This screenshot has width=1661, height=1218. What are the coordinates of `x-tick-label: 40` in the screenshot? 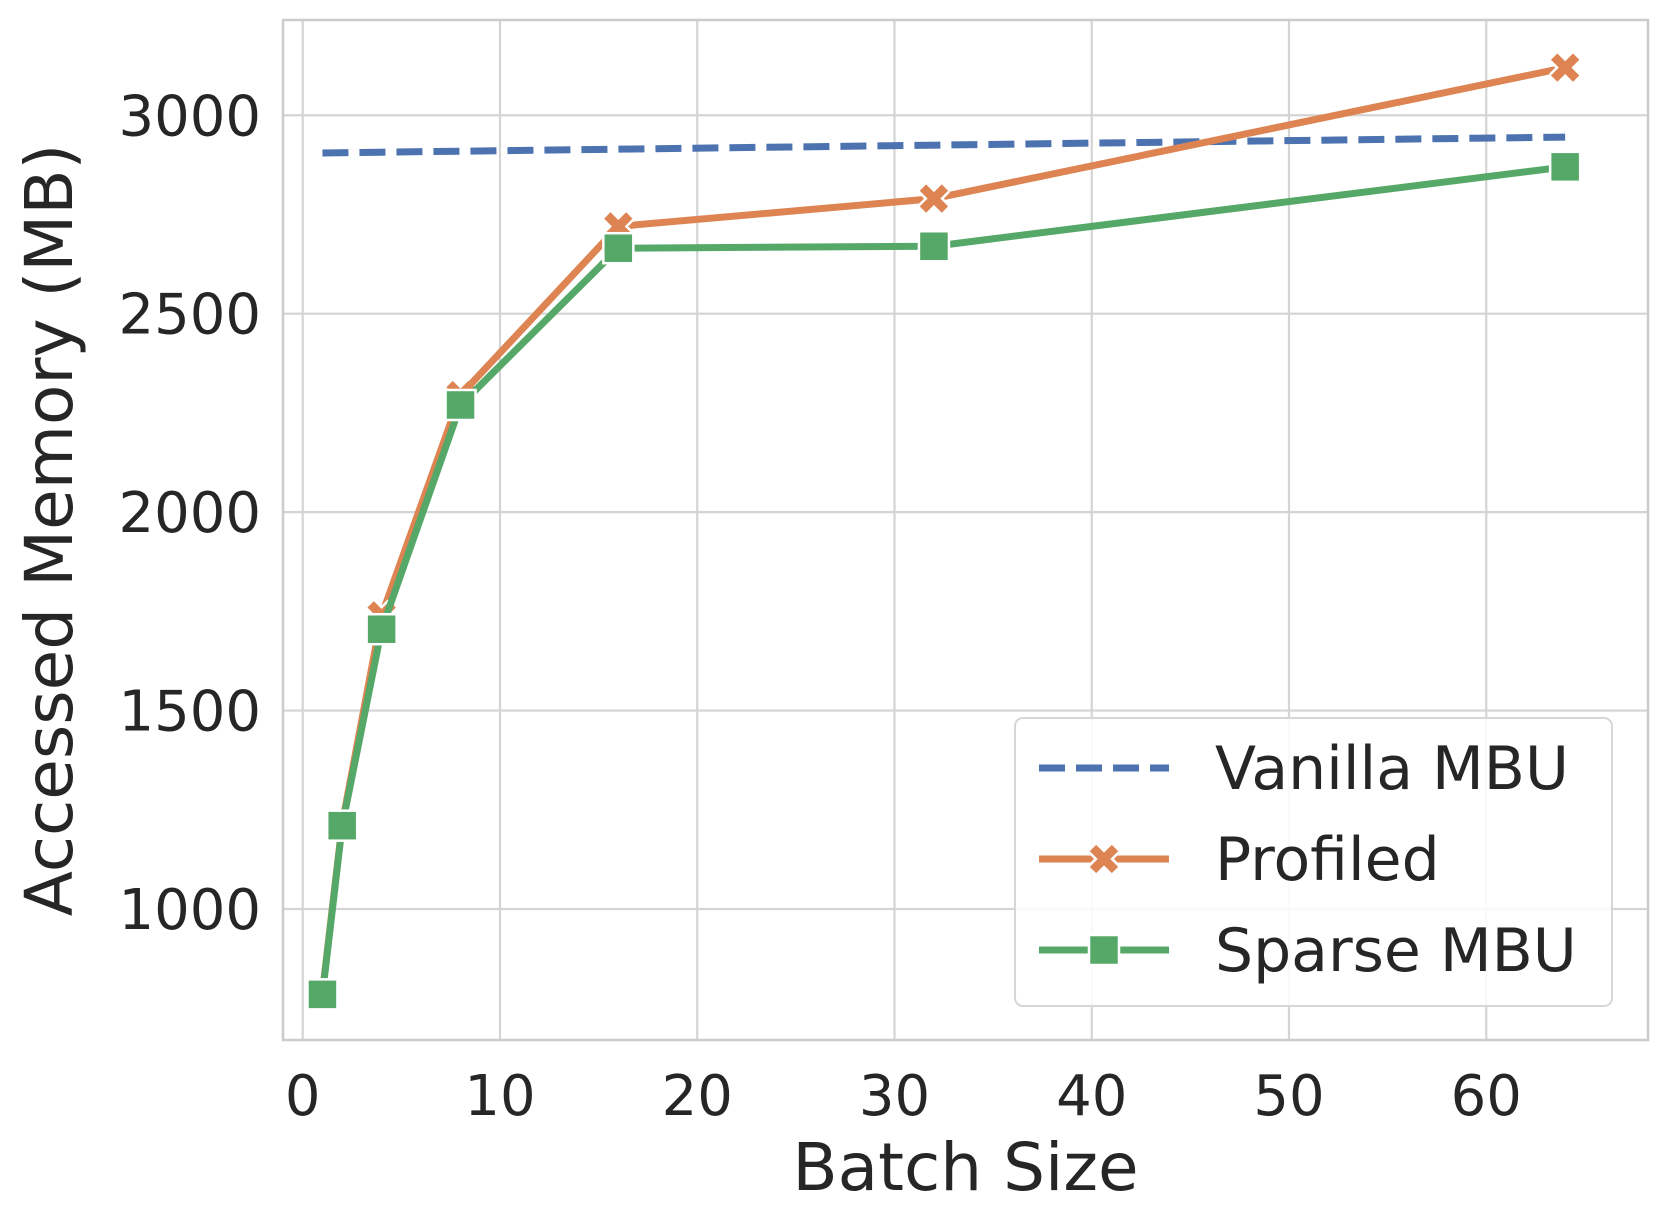 It's located at (1091, 1096).